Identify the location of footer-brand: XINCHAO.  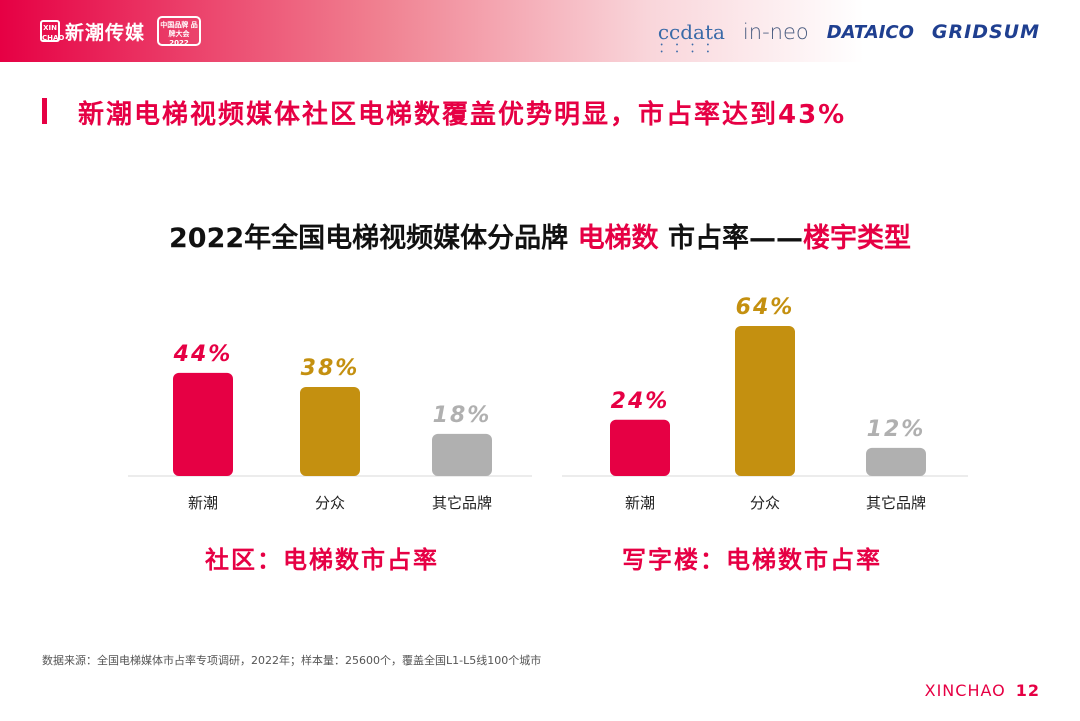
(965, 690).